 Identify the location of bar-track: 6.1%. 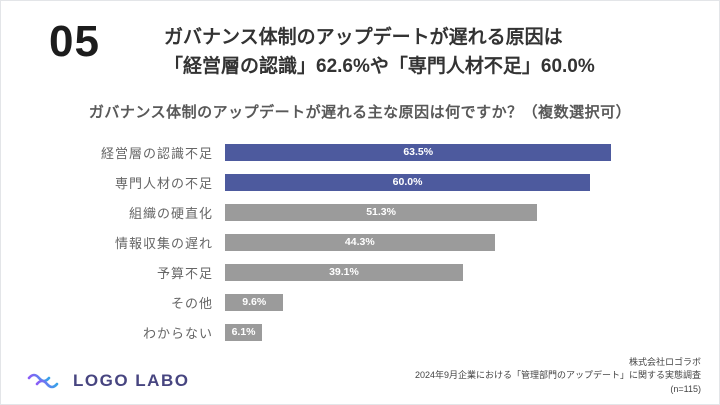
(438, 332).